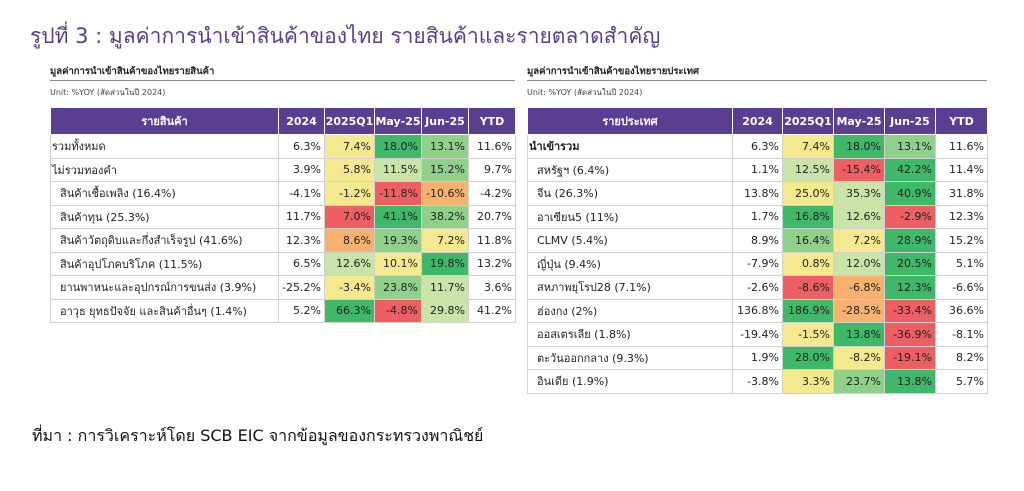 The height and width of the screenshot is (491, 1024). What do you see at coordinates (910, 310) in the screenshot?
I see `value-cell: -33.4%` at bounding box center [910, 310].